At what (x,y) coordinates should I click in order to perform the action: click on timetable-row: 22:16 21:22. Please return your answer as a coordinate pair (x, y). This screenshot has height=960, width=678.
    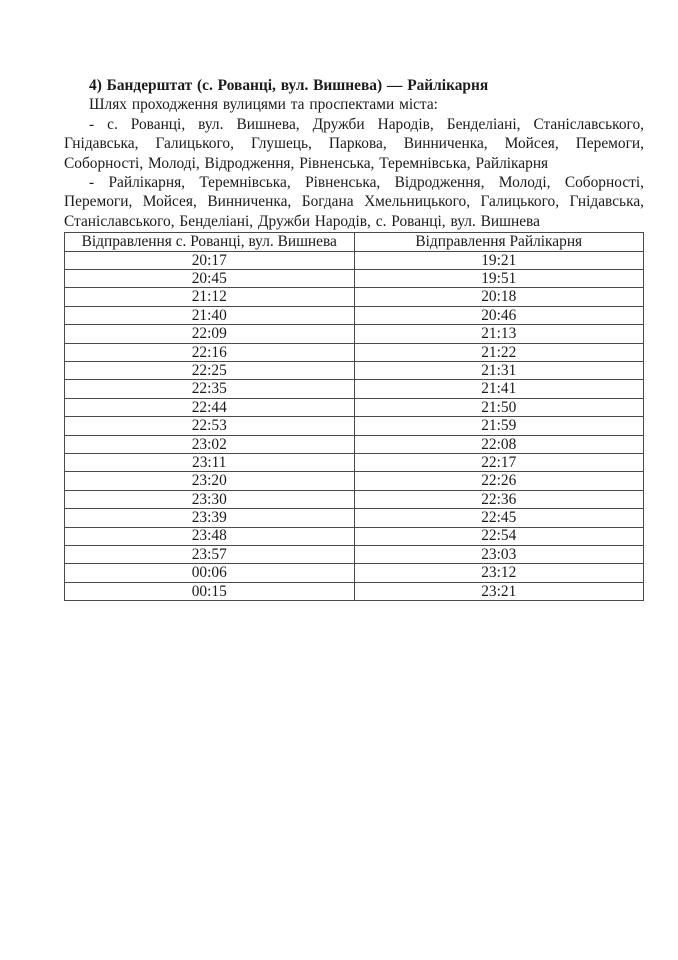
    Looking at the image, I should click on (354, 352).